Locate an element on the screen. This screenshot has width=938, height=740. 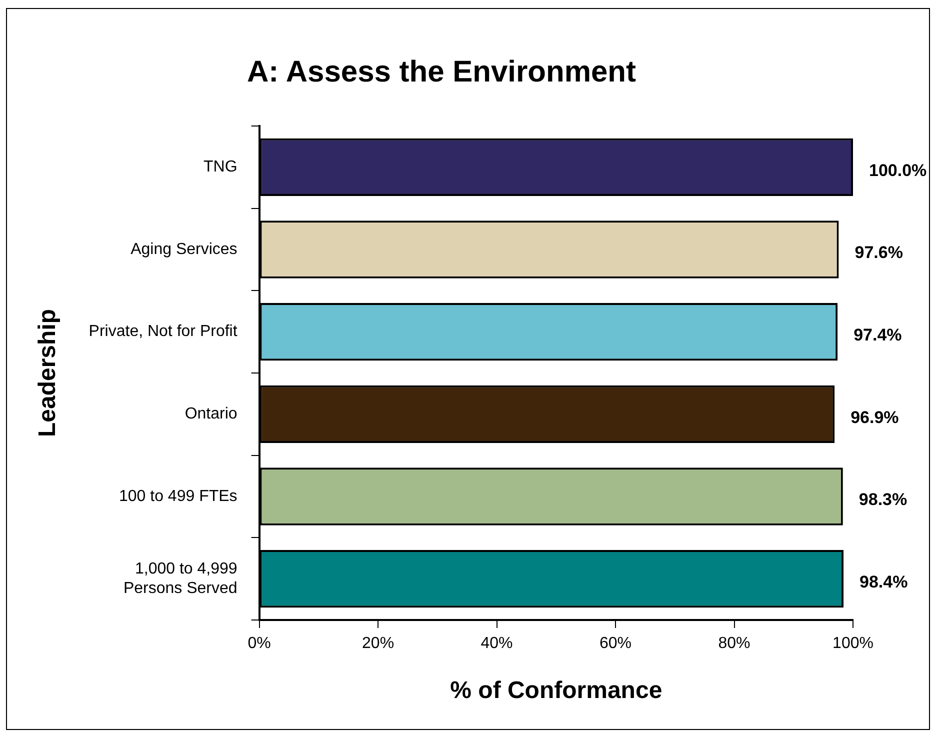
data-label: 96.9% is located at coordinates (874, 417).